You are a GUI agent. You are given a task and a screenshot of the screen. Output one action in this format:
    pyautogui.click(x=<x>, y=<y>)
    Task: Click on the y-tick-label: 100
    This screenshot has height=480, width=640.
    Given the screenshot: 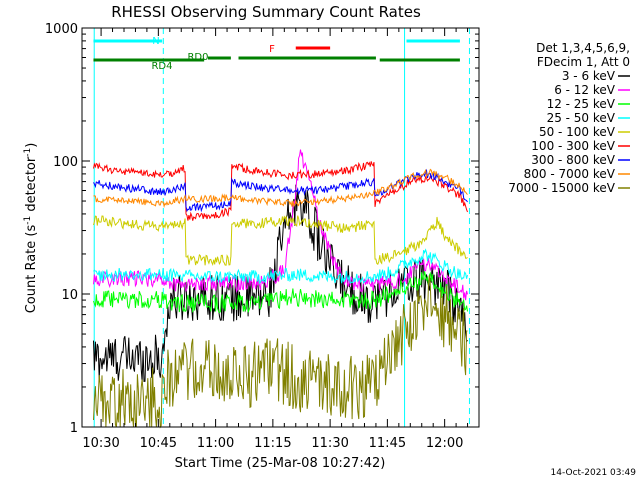 What is the action you would take?
    pyautogui.click(x=65, y=162)
    